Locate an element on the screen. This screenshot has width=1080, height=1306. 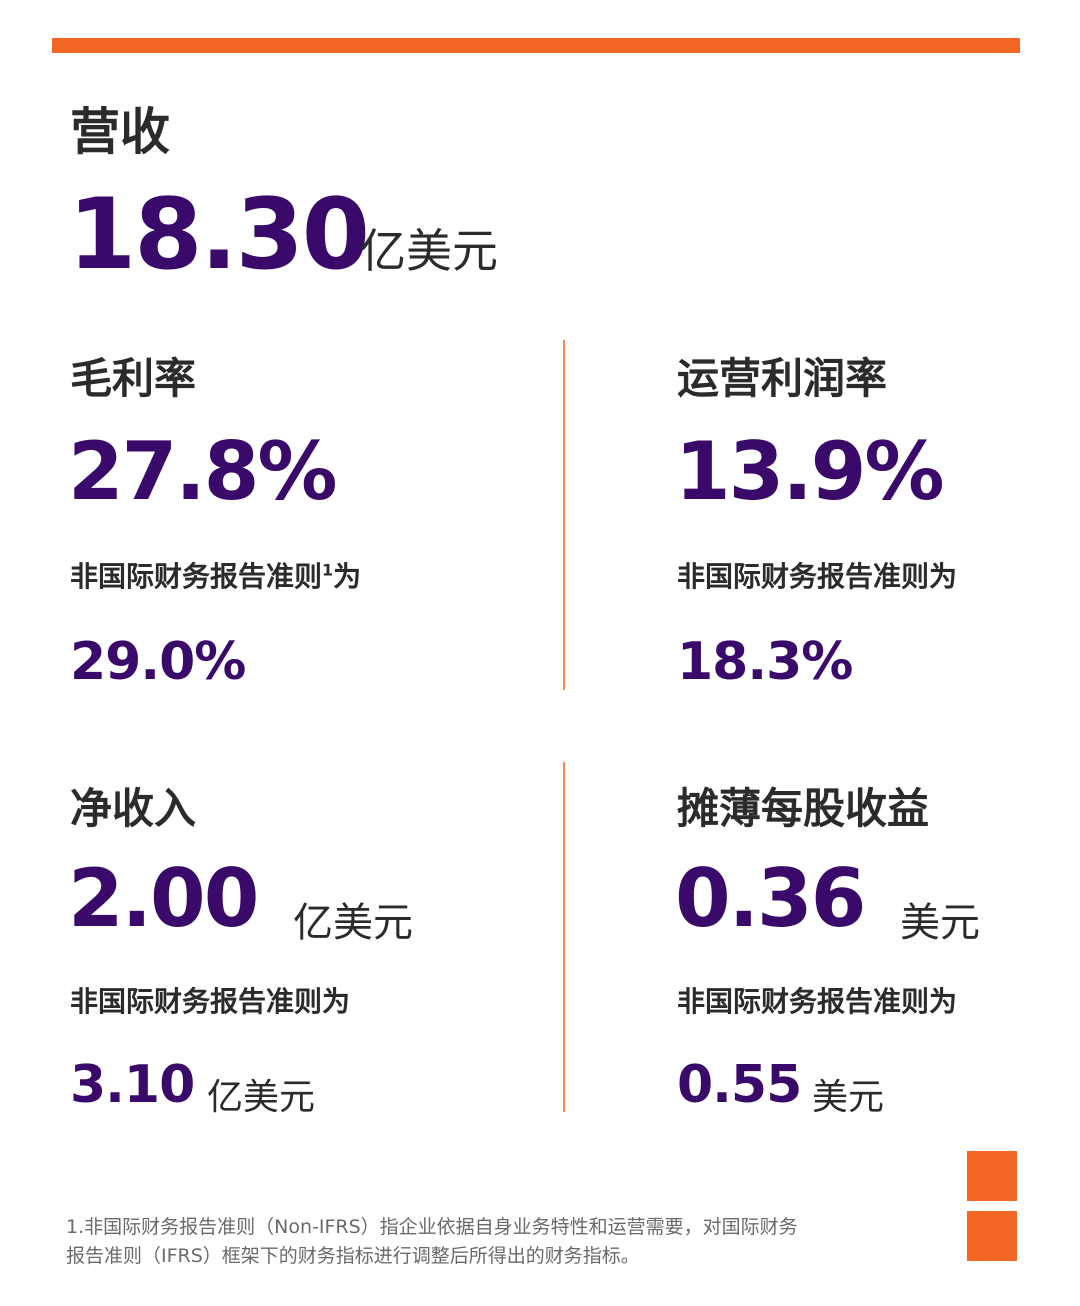
decor-square-bottom is located at coordinates (992, 1236).